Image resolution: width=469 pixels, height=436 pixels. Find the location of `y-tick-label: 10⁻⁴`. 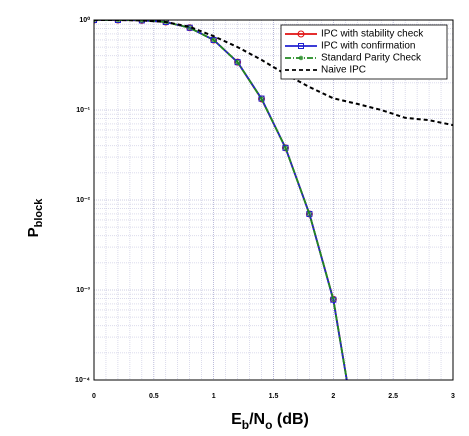

y-tick-label: 10⁻⁴ is located at coordinates (82, 380).